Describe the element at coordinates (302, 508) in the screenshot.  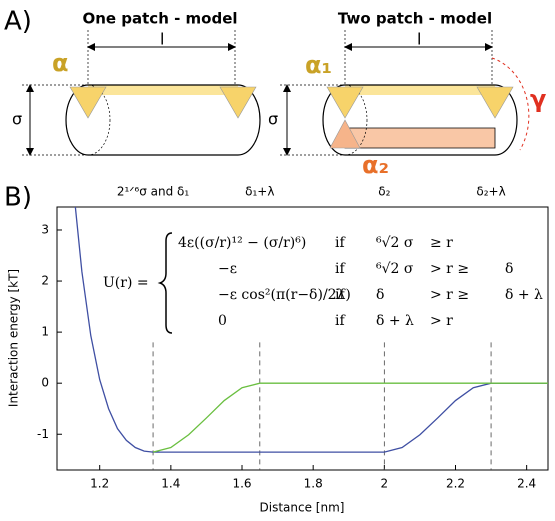
I see `x-axis-label: Distance [nm]` at that location.